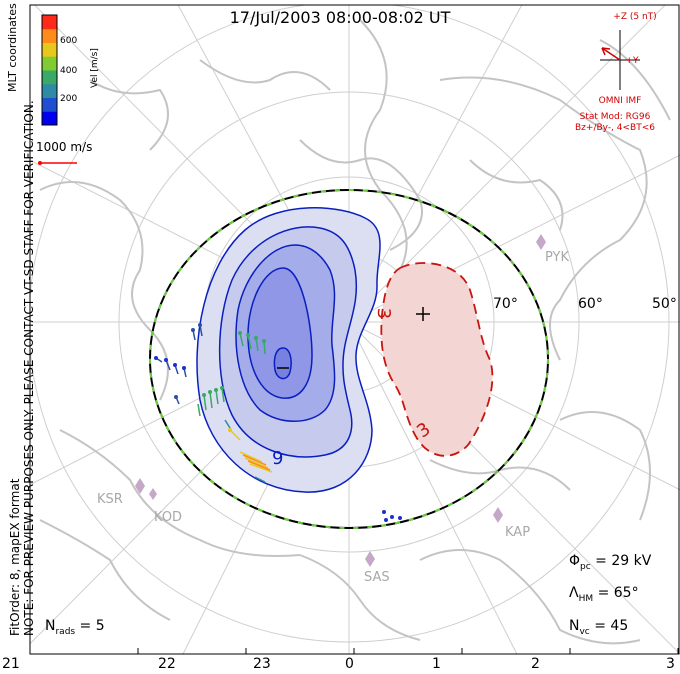  Describe the element at coordinates (631, 561) in the screenshot. I see `stat-phi-pc-value: 29 kV` at that location.